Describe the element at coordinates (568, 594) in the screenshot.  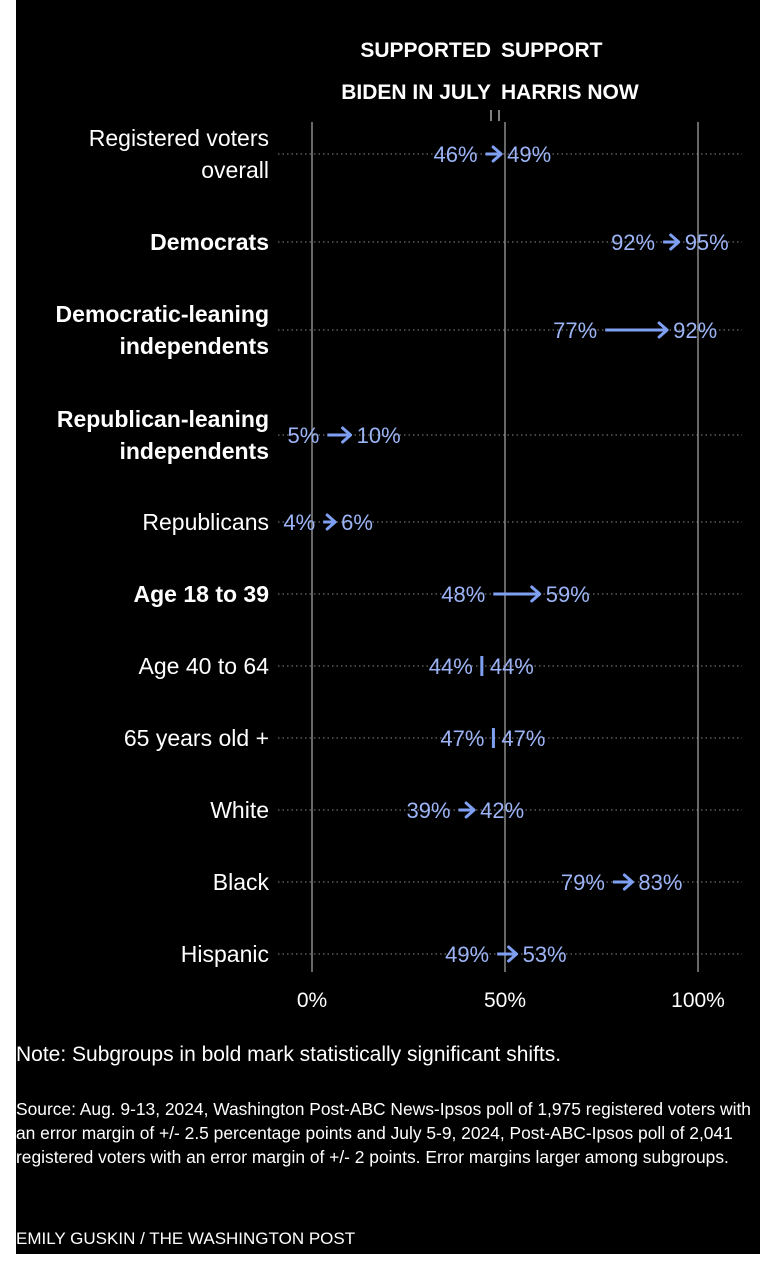
I see `value-after: 59%` at that location.